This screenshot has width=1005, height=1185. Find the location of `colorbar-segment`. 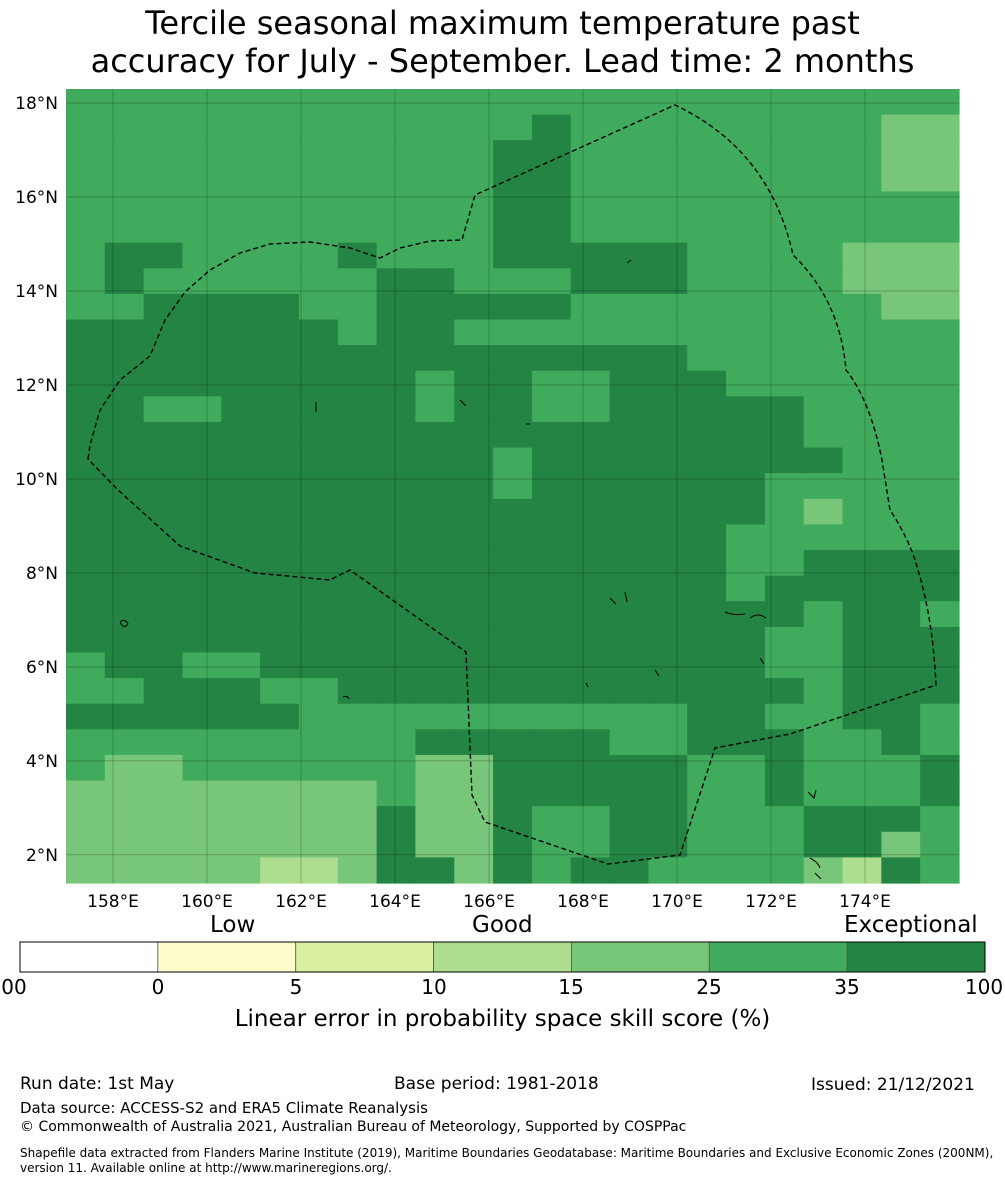

colorbar-segment is located at coordinates (778, 957).